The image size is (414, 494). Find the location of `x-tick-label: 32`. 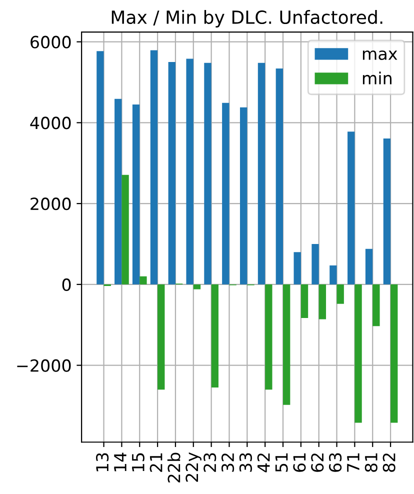

x-tick-label: 32 is located at coordinates (227, 463).